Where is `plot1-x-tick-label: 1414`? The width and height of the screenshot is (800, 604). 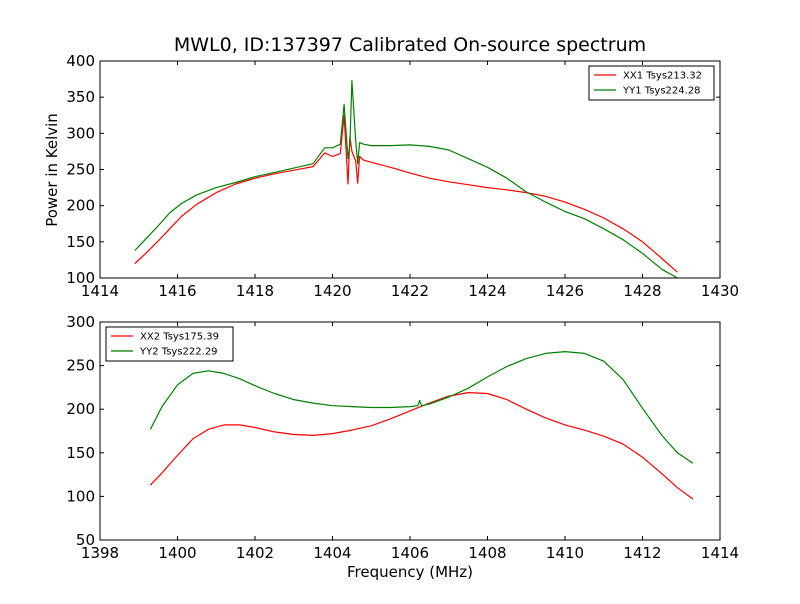 plot1-x-tick-label: 1414 is located at coordinates (100, 291).